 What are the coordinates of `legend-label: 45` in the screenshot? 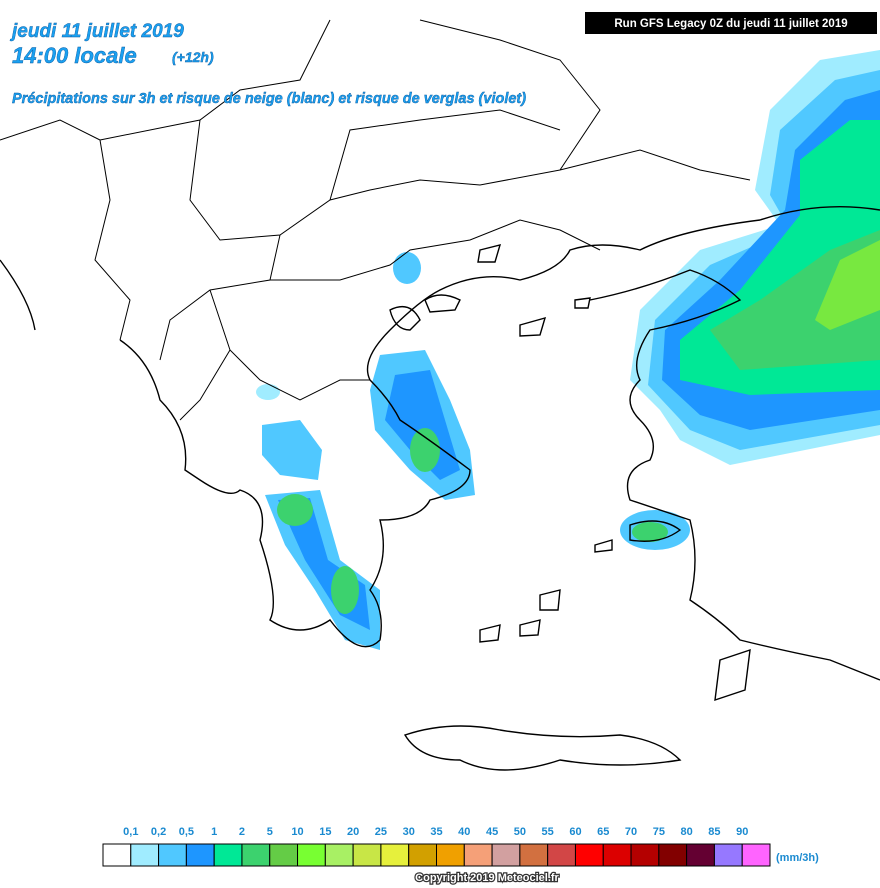 It's located at (492, 832).